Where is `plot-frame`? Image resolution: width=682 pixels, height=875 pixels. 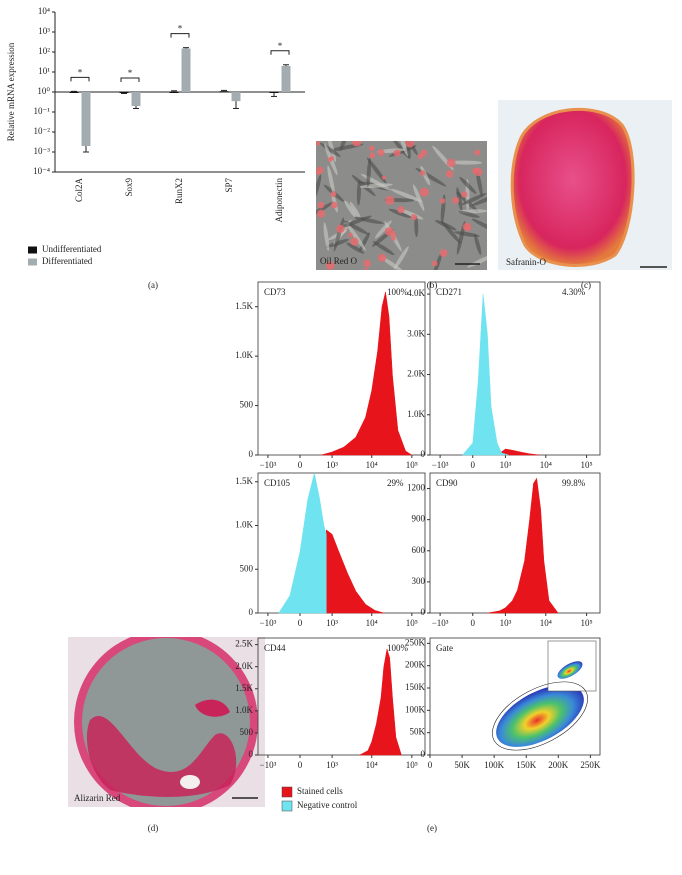
plot-frame is located at coordinates (515, 368).